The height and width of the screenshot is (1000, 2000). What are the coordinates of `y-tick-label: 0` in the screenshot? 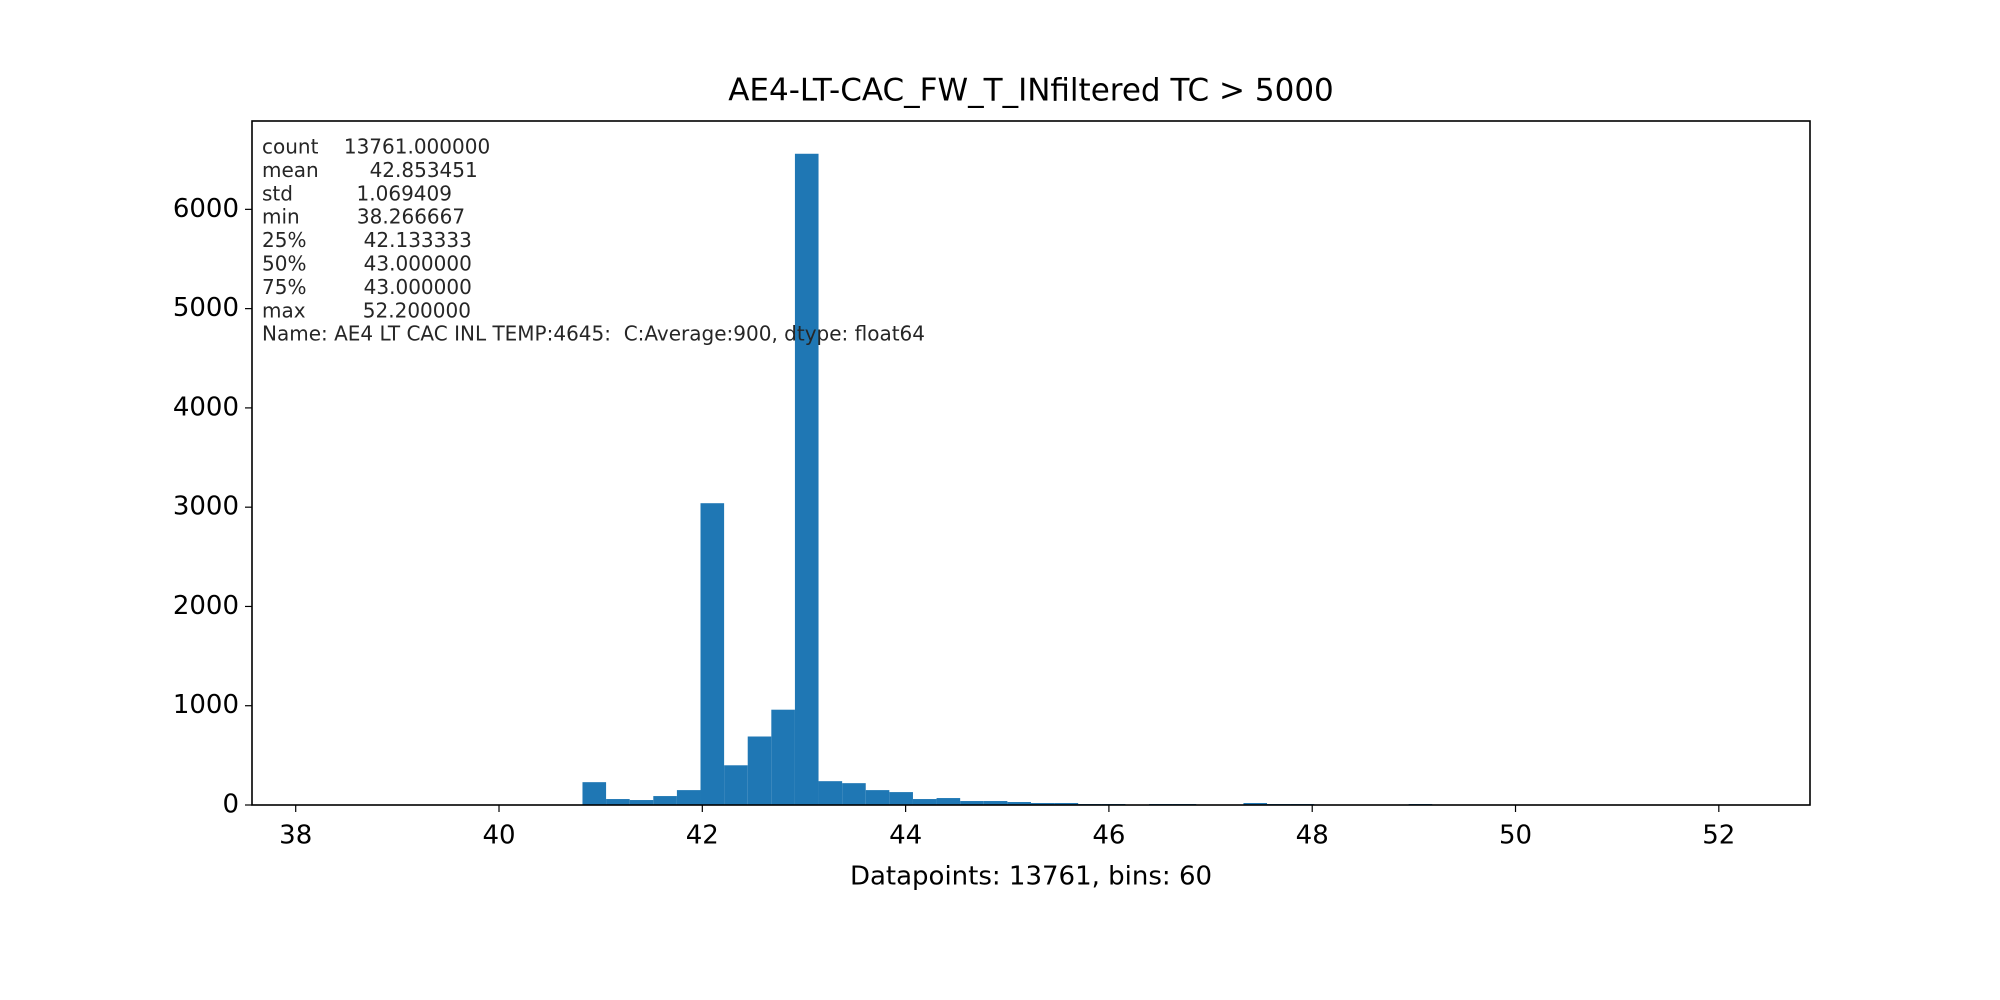 It's located at (230, 805).